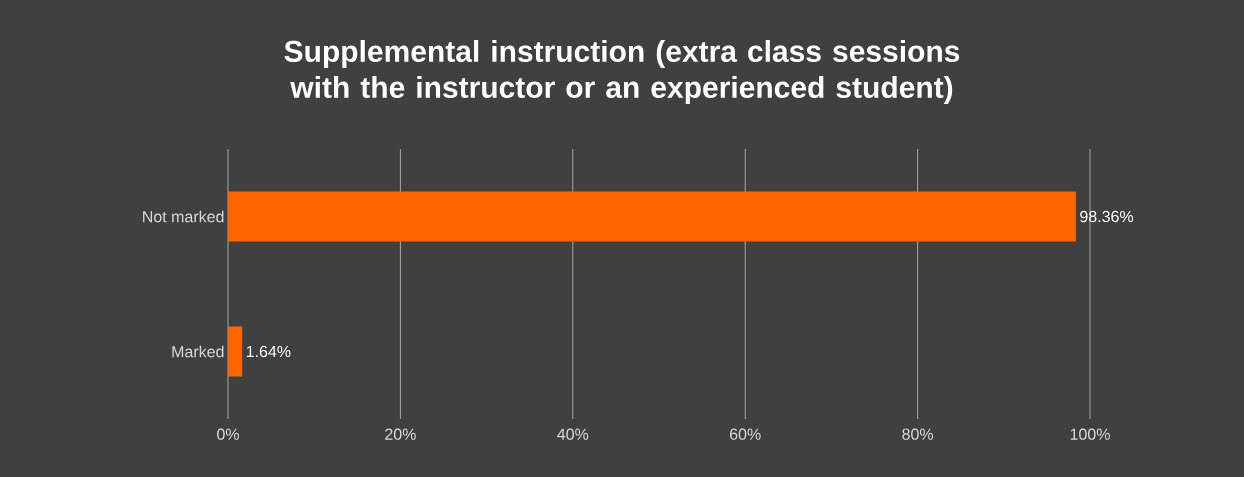 The height and width of the screenshot is (477, 1244). Describe the element at coordinates (745, 434) in the screenshot. I see `x-tick-label: 60%` at that location.